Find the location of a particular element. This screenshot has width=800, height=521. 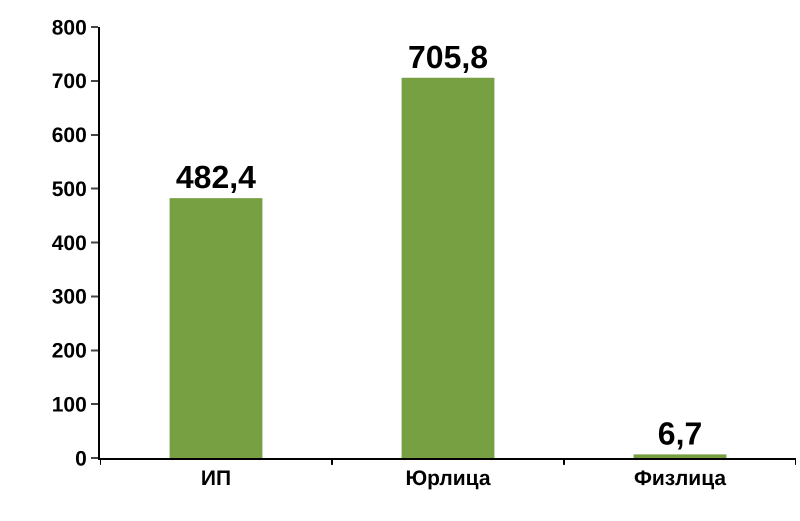

y-tick-label: 400 is located at coordinates (69, 243).